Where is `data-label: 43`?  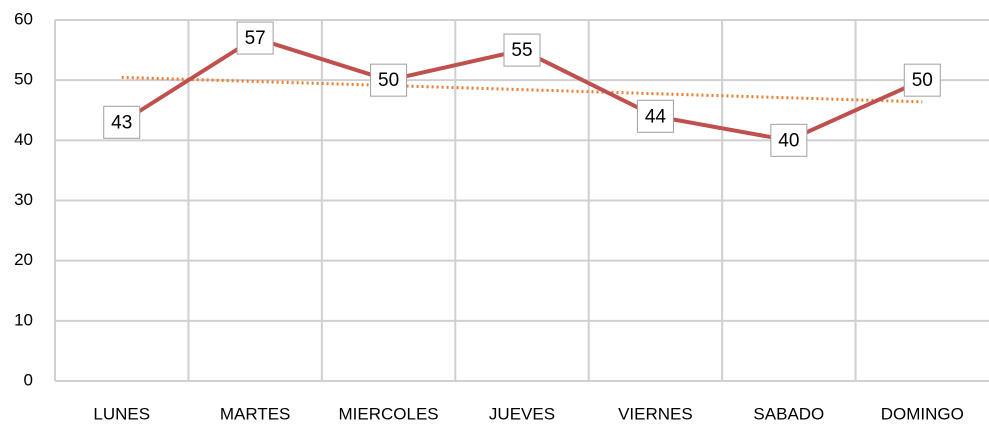
data-label: 43 is located at coordinates (122, 122).